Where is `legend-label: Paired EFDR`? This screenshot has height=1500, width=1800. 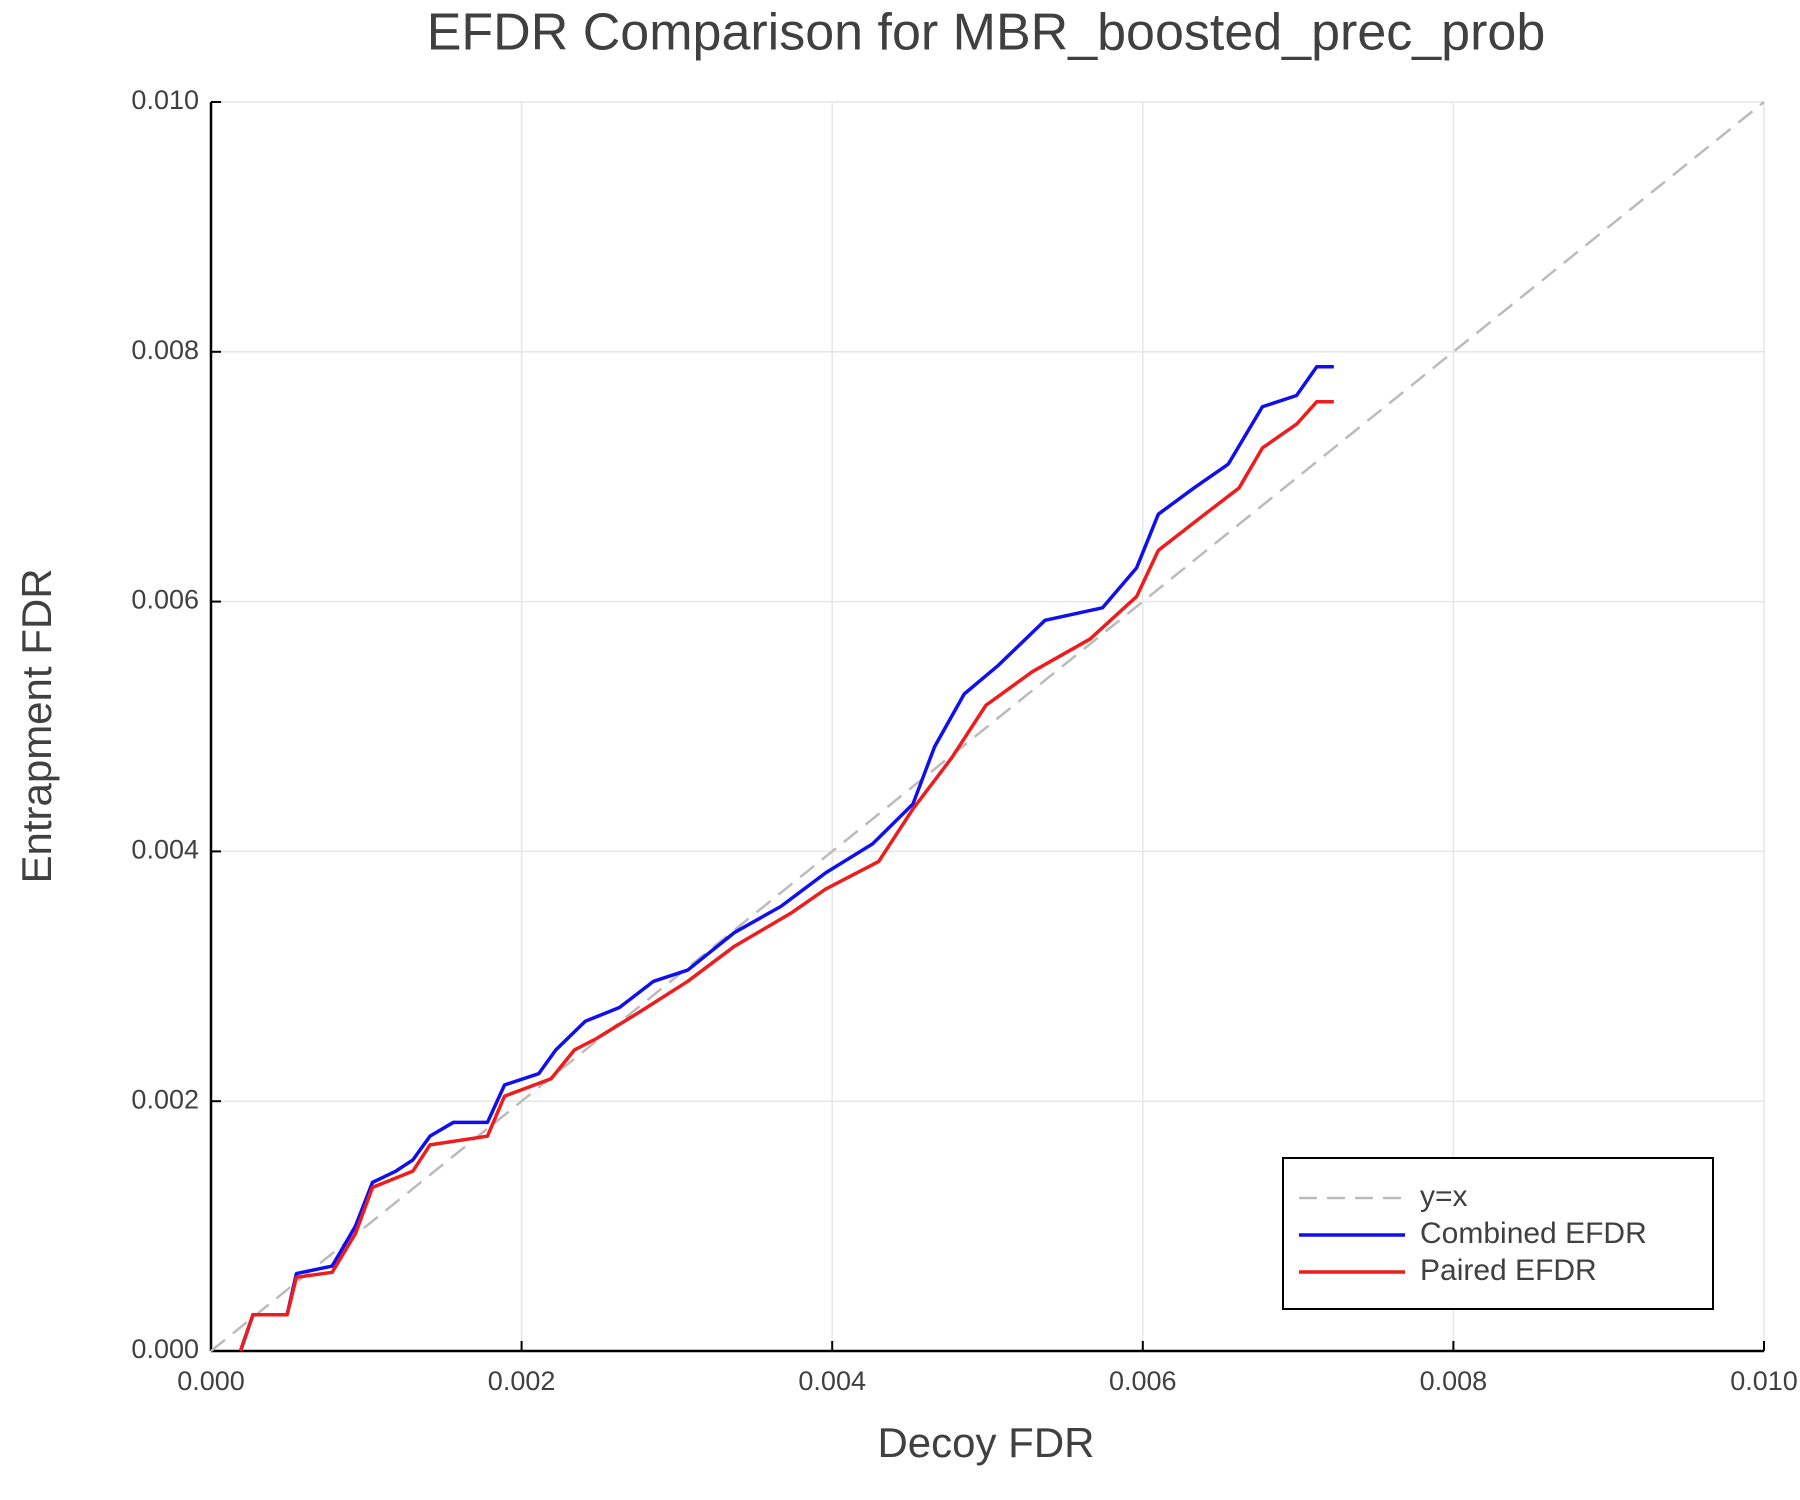
legend-label: Paired EFDR is located at coordinates (1508, 1270).